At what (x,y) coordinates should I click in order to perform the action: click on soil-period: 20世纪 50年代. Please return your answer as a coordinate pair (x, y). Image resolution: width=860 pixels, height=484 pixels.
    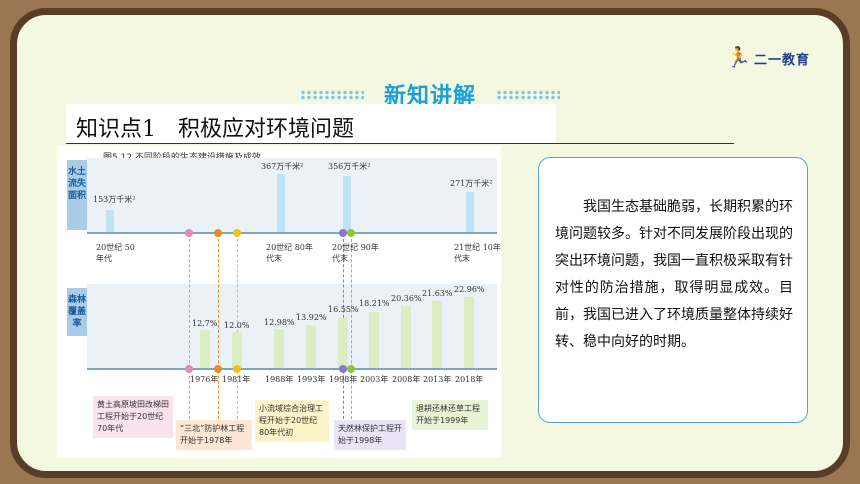
    Looking at the image, I should click on (115, 253).